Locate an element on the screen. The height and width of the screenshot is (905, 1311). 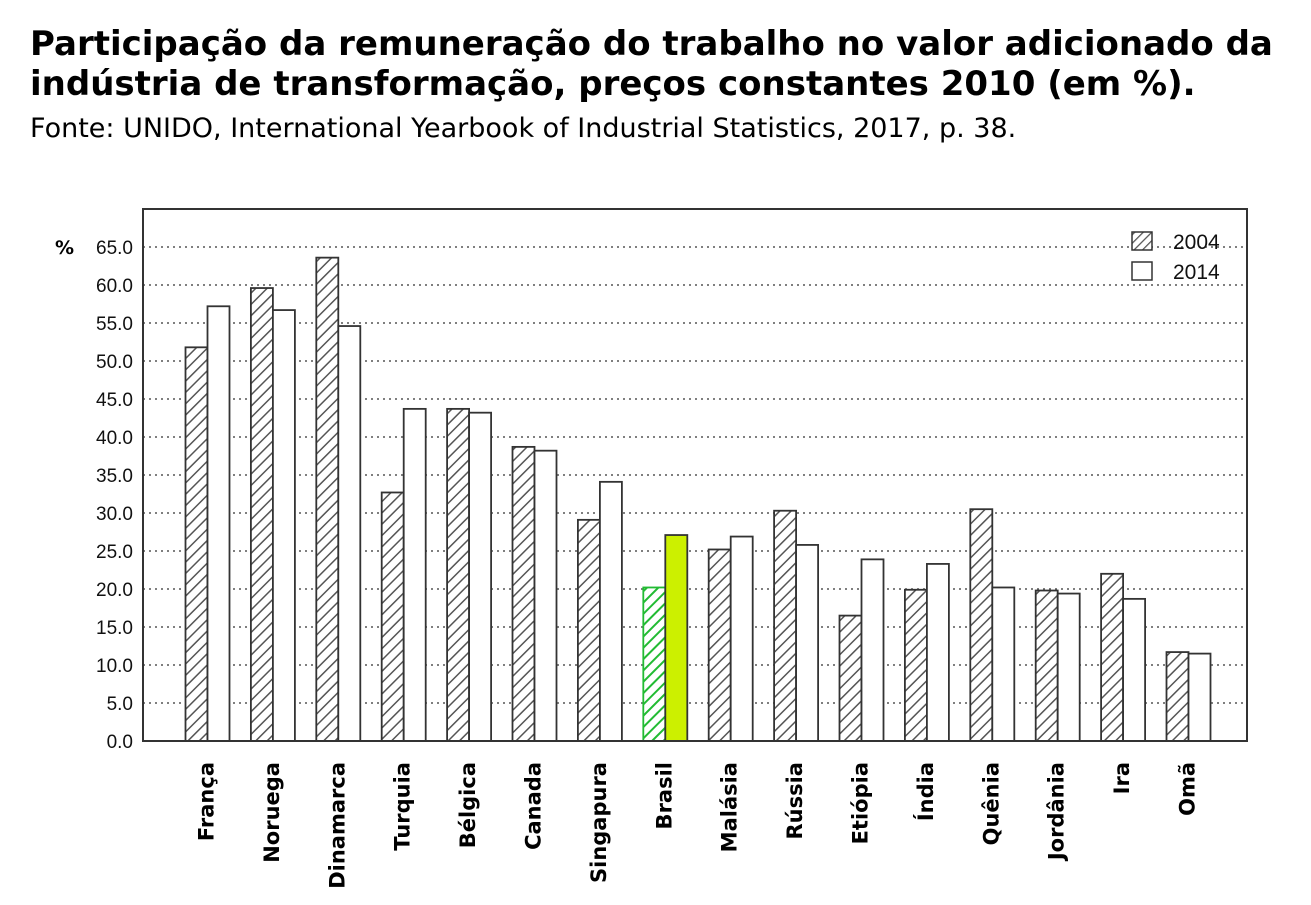
y-tick-label: 45.0 is located at coordinates (114, 400).